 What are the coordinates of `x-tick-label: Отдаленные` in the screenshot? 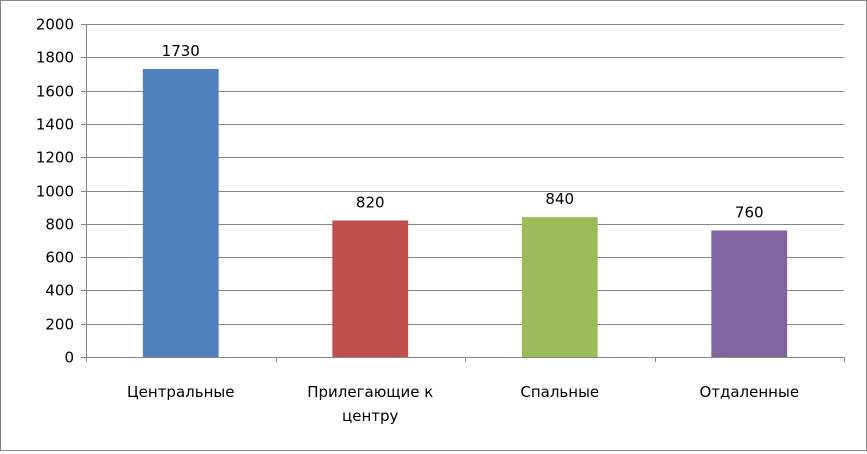 It's located at (749, 392).